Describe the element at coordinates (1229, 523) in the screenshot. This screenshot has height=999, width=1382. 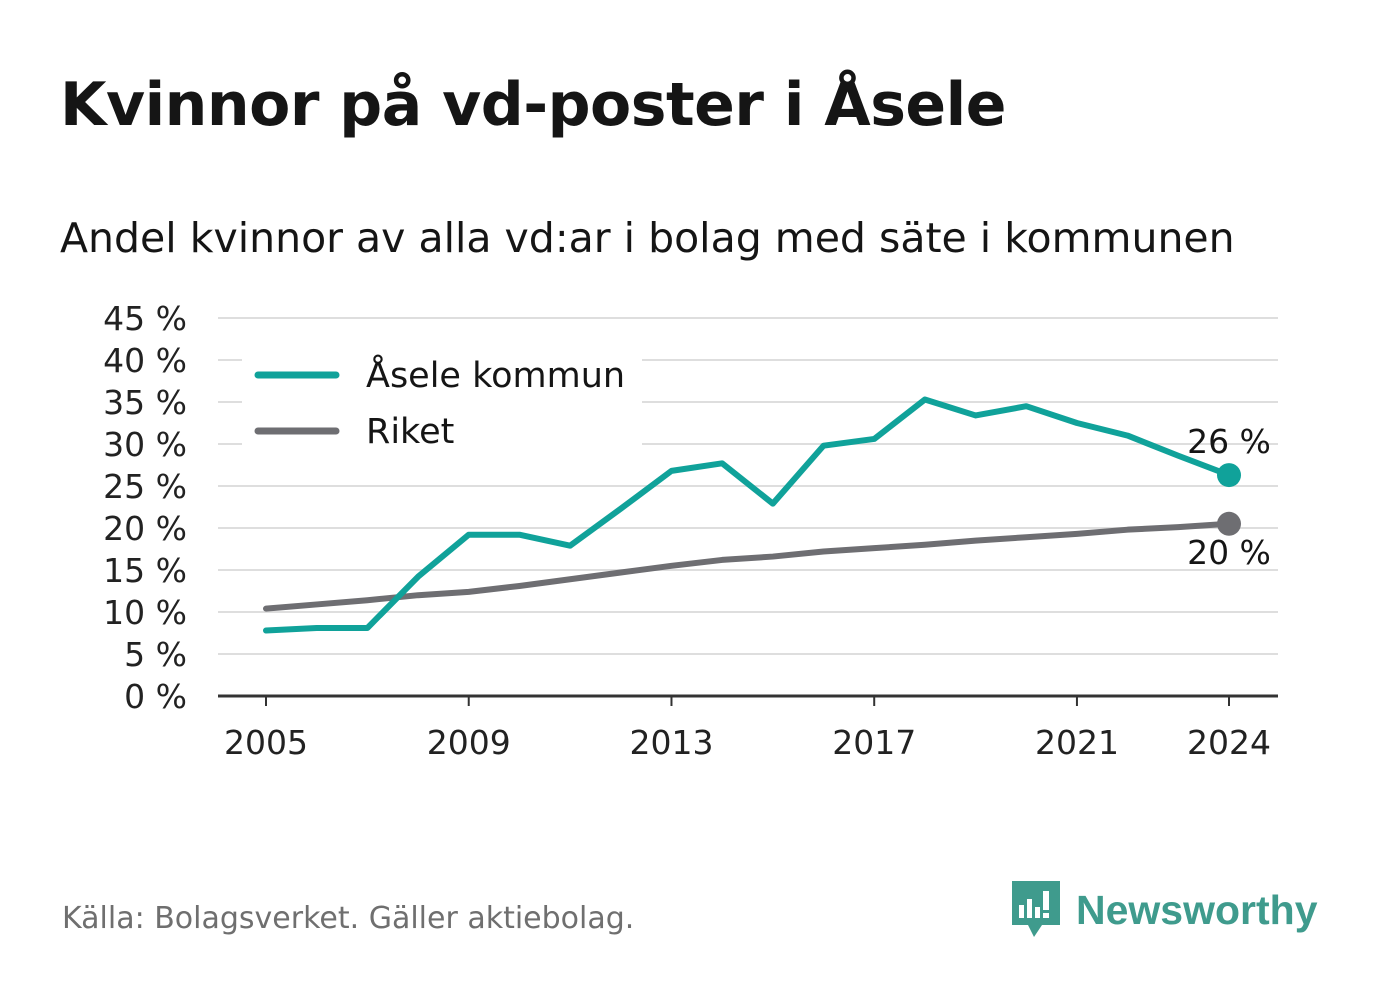
I see `end-point-riket` at that location.